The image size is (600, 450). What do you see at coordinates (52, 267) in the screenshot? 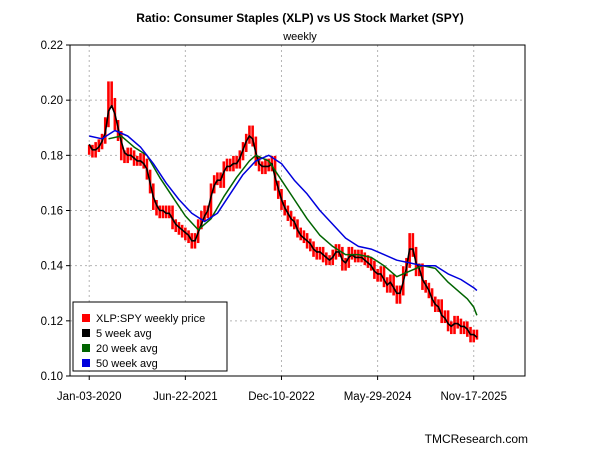
I see `y-tick-label: 0.14` at bounding box center [52, 267].